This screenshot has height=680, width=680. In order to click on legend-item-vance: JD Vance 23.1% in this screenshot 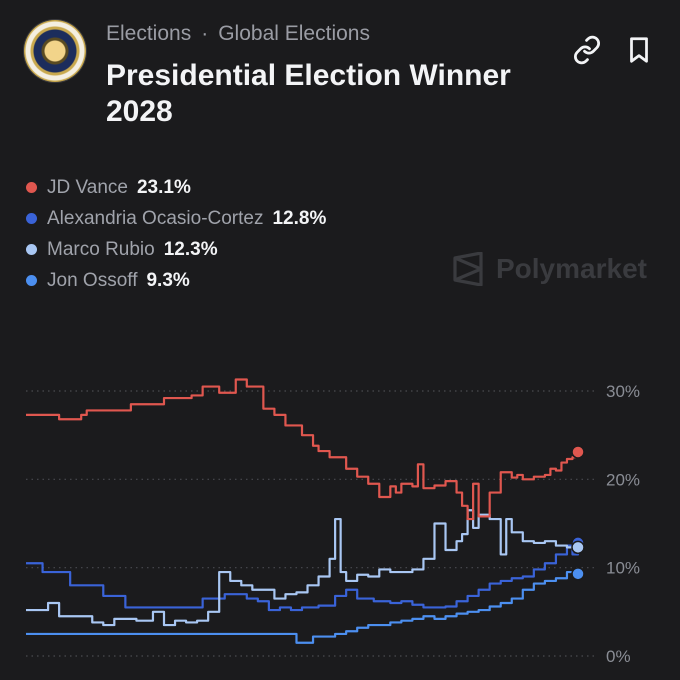, I will do `click(176, 187)`.